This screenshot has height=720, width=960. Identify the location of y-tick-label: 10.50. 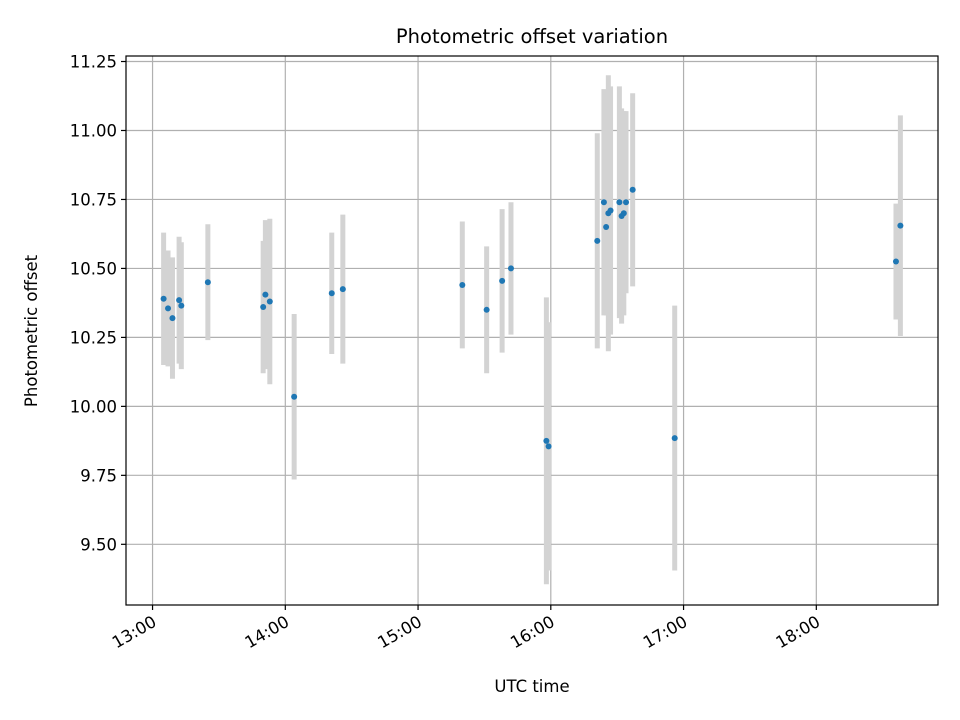
(93, 268).